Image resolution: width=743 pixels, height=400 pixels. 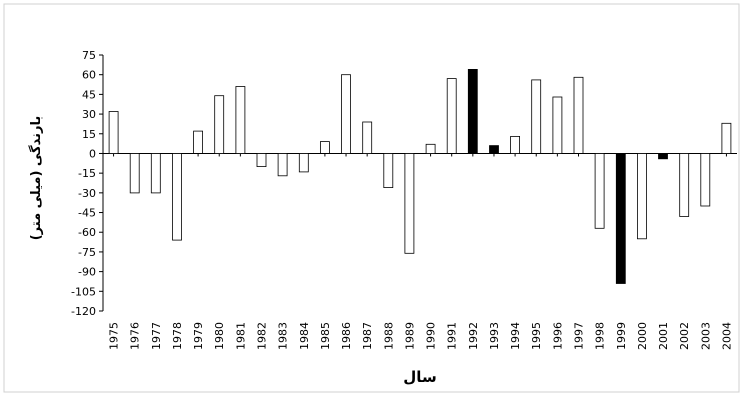 I want to click on x-tick-label-1983: 1983, so click(x=283, y=336).